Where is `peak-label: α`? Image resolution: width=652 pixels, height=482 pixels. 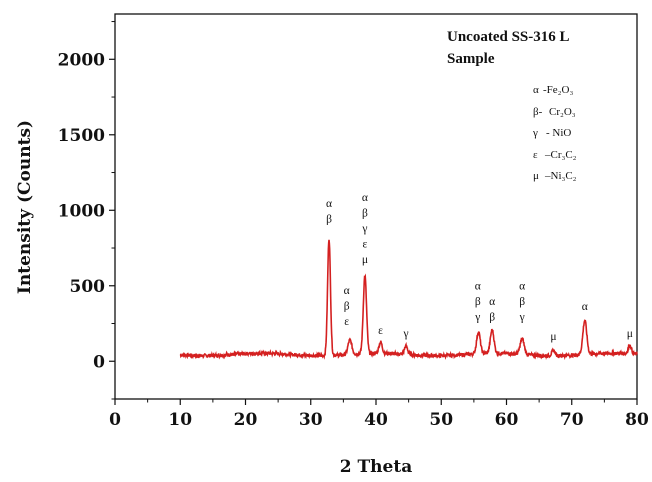 peak-label: α is located at coordinates (585, 307).